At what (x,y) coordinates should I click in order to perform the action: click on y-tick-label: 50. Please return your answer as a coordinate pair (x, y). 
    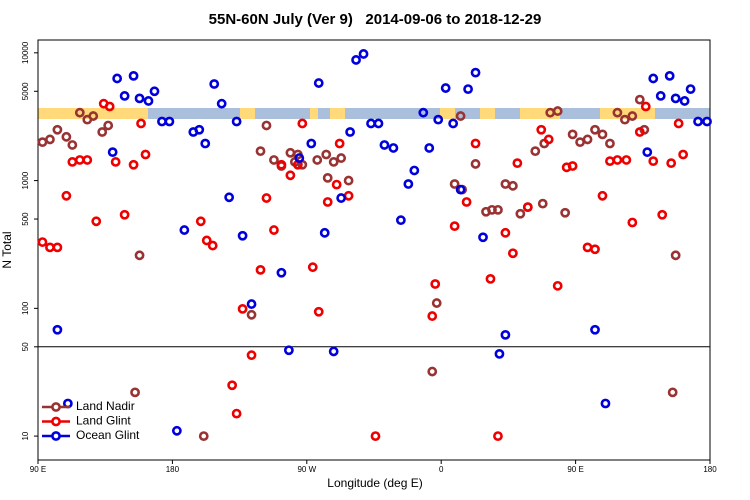
    Looking at the image, I should click on (25, 346).